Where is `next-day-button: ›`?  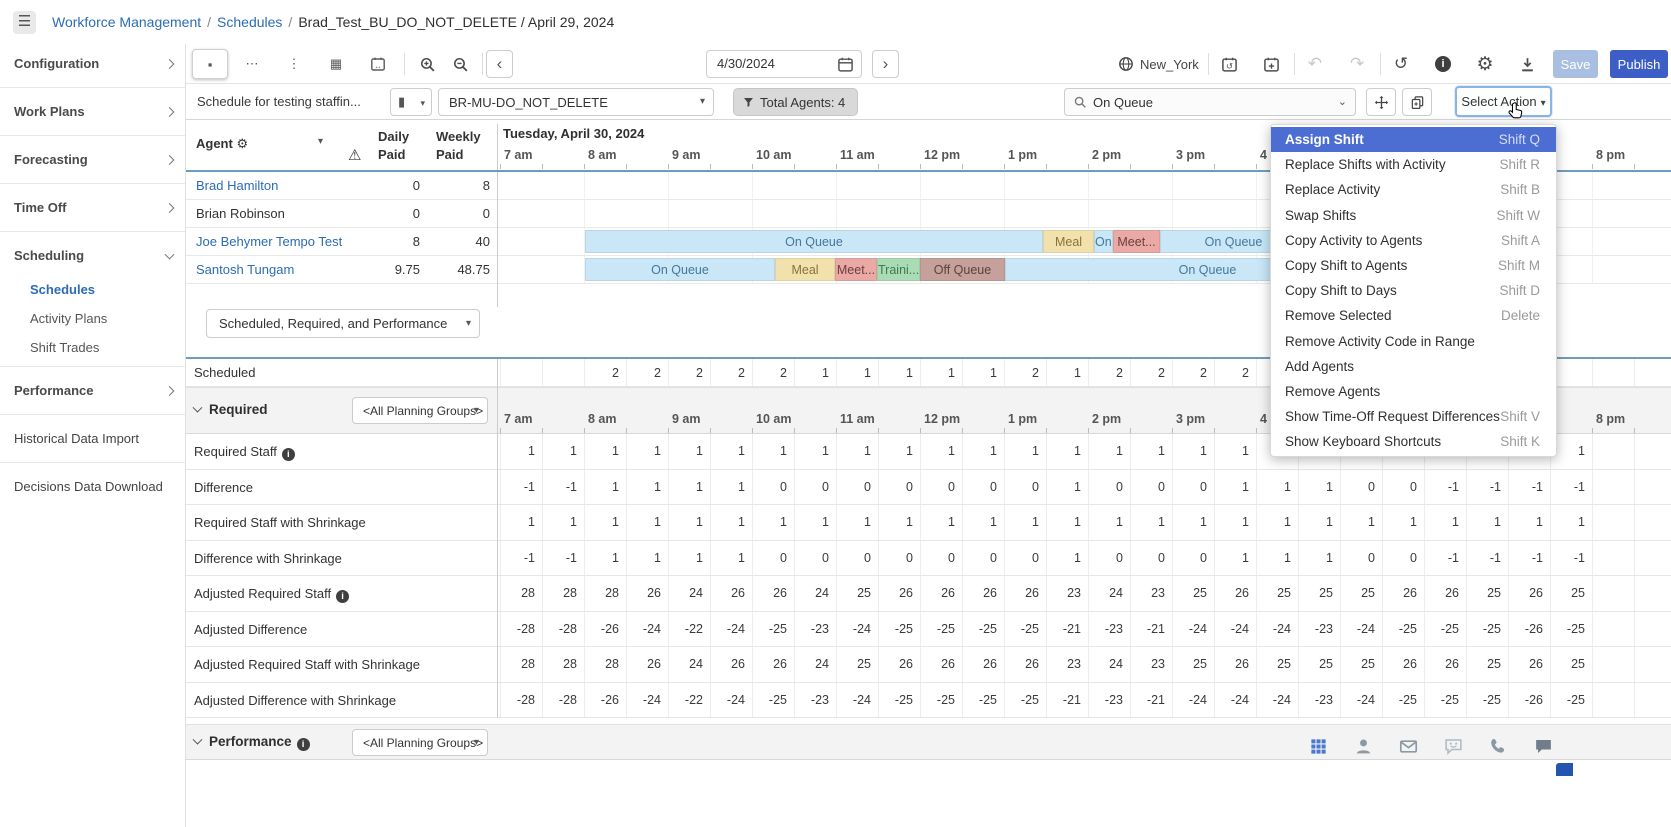 next-day-button: › is located at coordinates (885, 64).